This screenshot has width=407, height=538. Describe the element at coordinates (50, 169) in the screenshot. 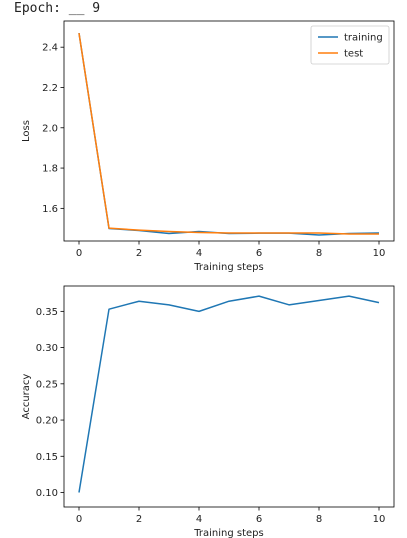

I see `loss-ytick-label: 1.8` at that location.